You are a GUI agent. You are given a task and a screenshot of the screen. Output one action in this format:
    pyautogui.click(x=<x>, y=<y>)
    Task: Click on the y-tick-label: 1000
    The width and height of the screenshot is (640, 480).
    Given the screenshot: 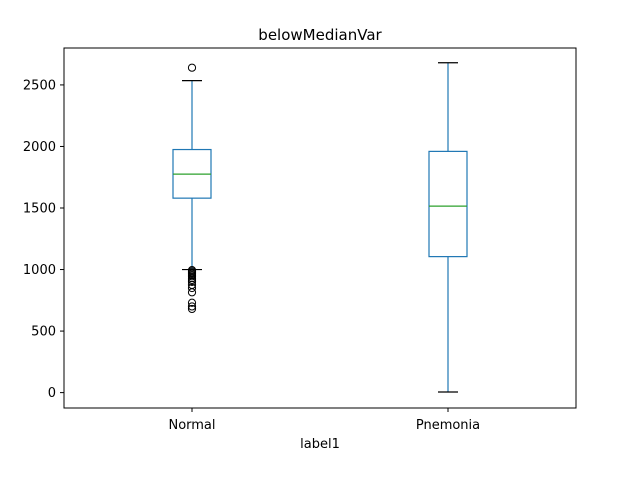 What is the action you would take?
    pyautogui.click(x=39, y=270)
    